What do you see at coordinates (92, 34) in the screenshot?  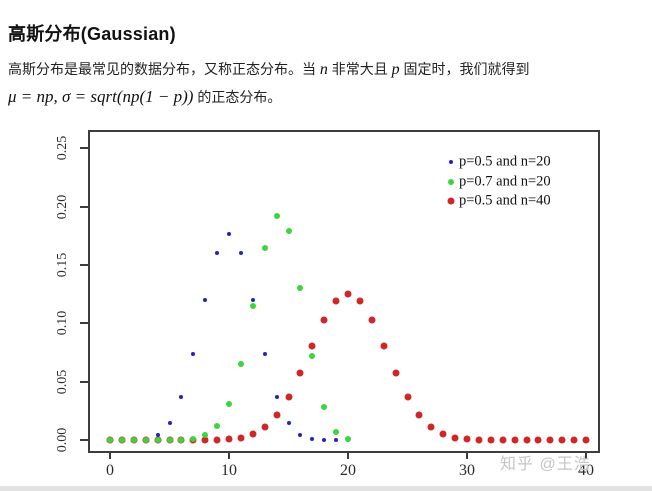 I see `page-title: 高斯分布(Gaussian)` at bounding box center [92, 34].